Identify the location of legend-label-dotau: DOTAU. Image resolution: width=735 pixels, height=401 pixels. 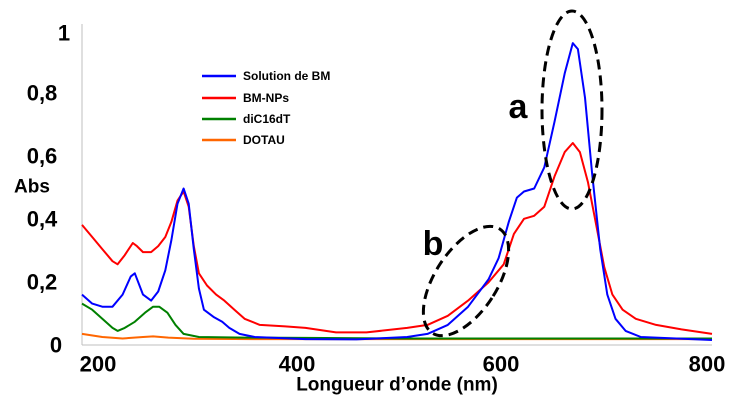
(264, 140).